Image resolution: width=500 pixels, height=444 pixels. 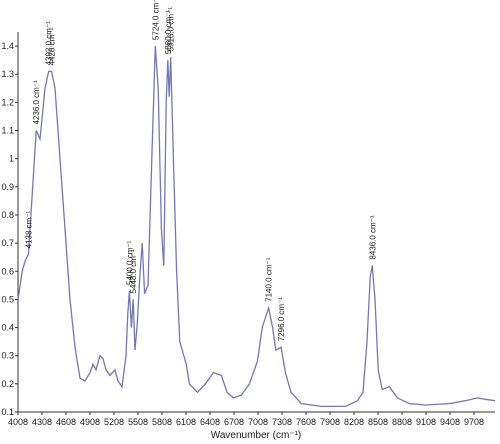 What do you see at coordinates (42, 422) in the screenshot?
I see `x-tick-label: 4308` at bounding box center [42, 422].